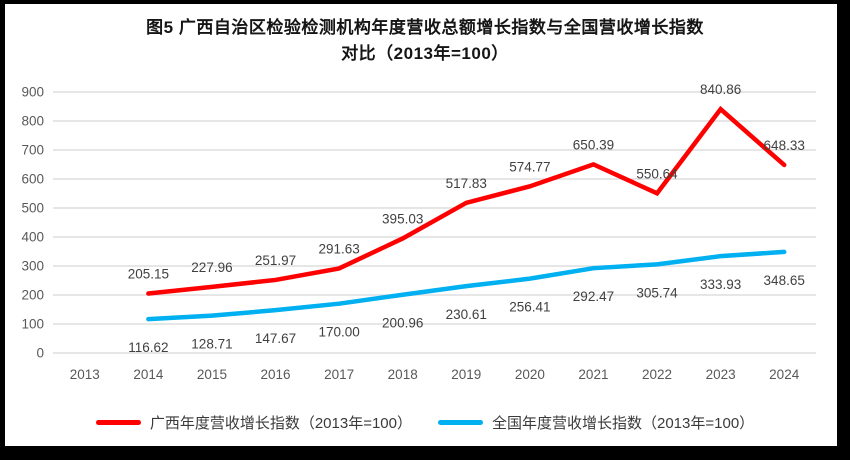 The width and height of the screenshot is (850, 460). I want to click on data-label-national-index-2022: 305.74, so click(657, 292).